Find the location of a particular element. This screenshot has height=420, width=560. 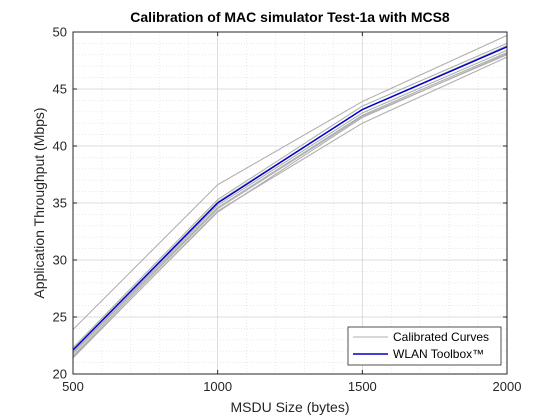

y-tick-label: 25 is located at coordinates (60, 317).